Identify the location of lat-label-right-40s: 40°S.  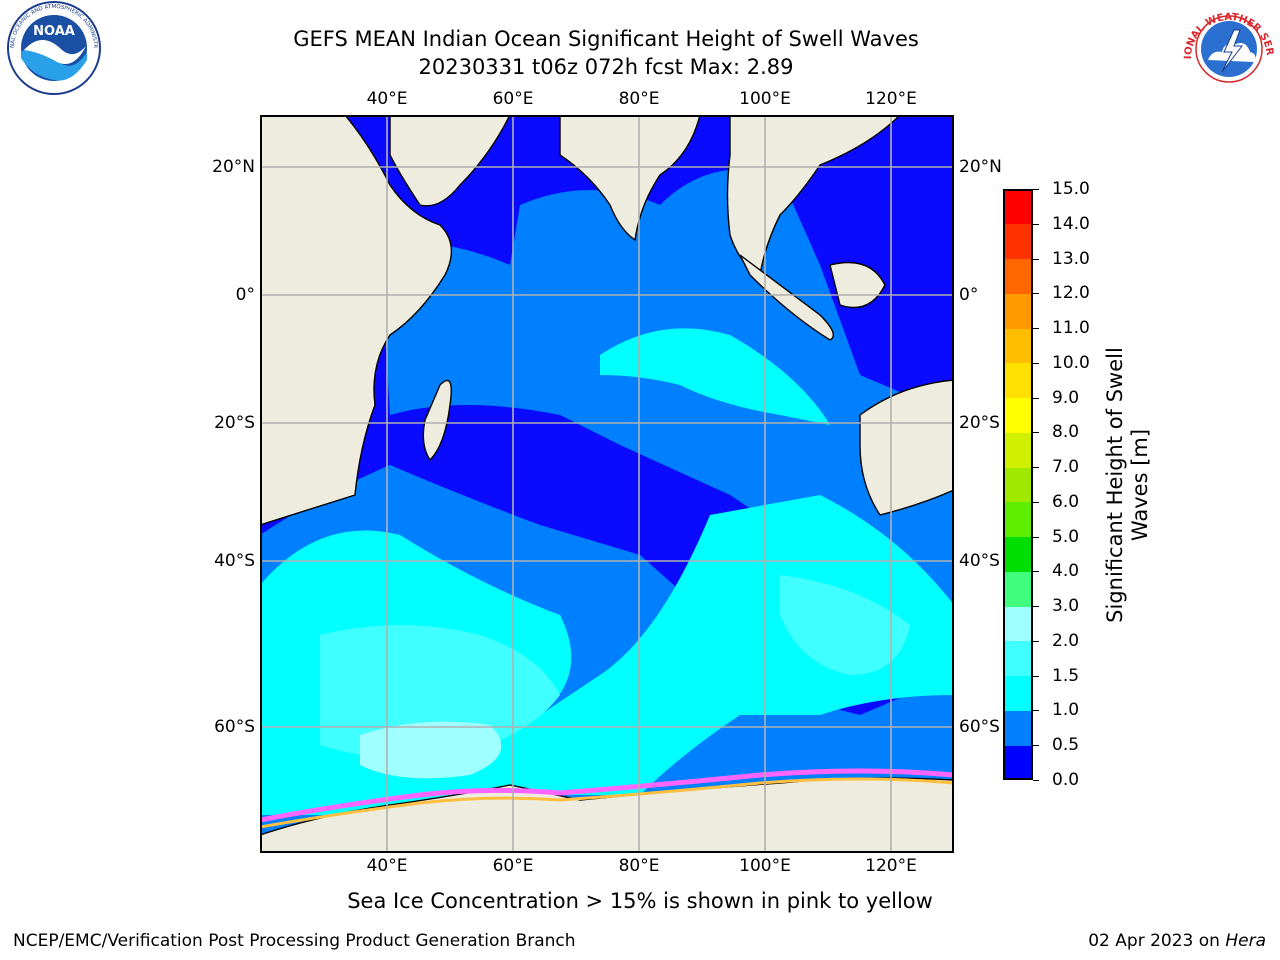
(979, 561).